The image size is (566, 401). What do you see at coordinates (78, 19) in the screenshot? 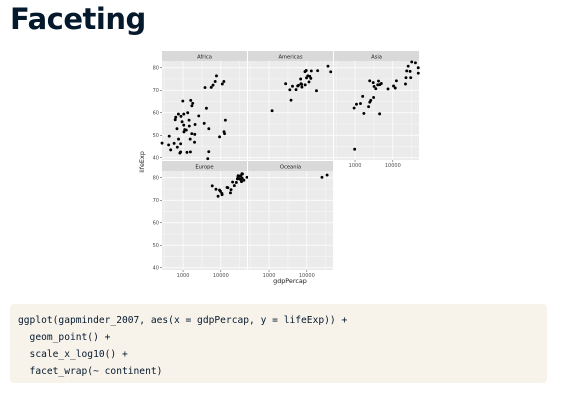
I see `slide-title: Faceting` at bounding box center [78, 19].